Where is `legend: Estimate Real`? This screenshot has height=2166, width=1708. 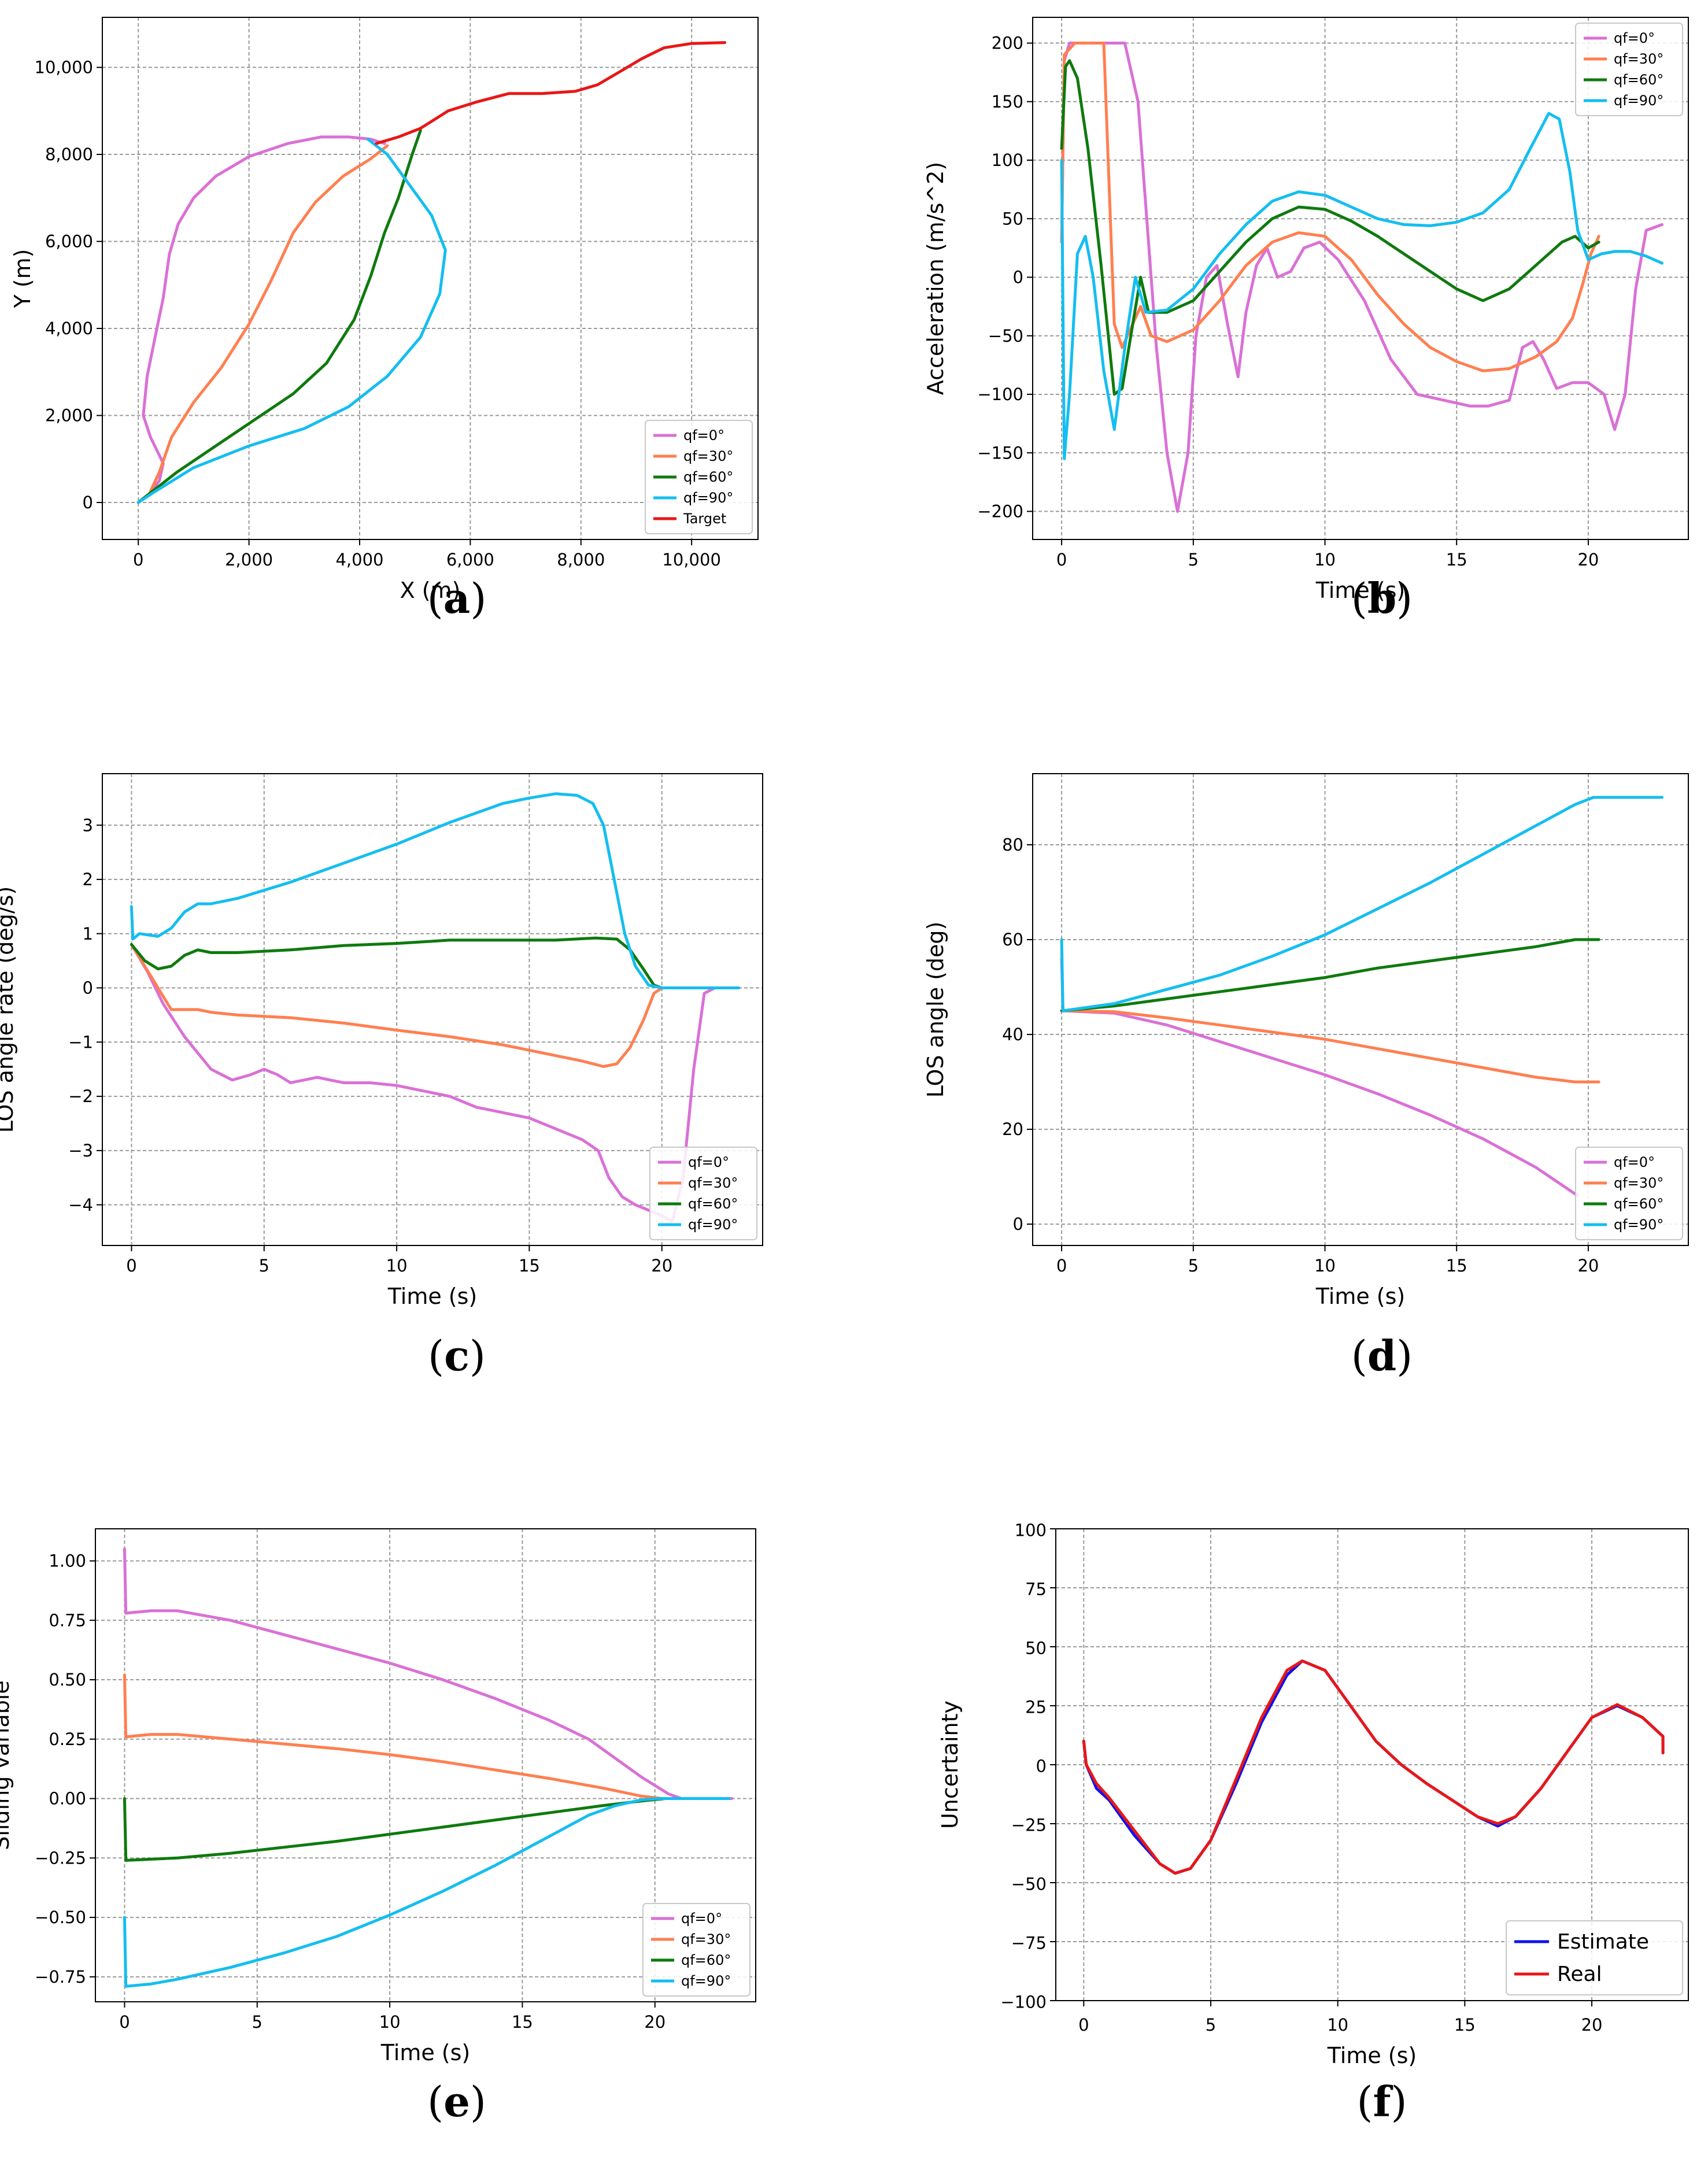 legend: Estimate Real is located at coordinates (1594, 1957).